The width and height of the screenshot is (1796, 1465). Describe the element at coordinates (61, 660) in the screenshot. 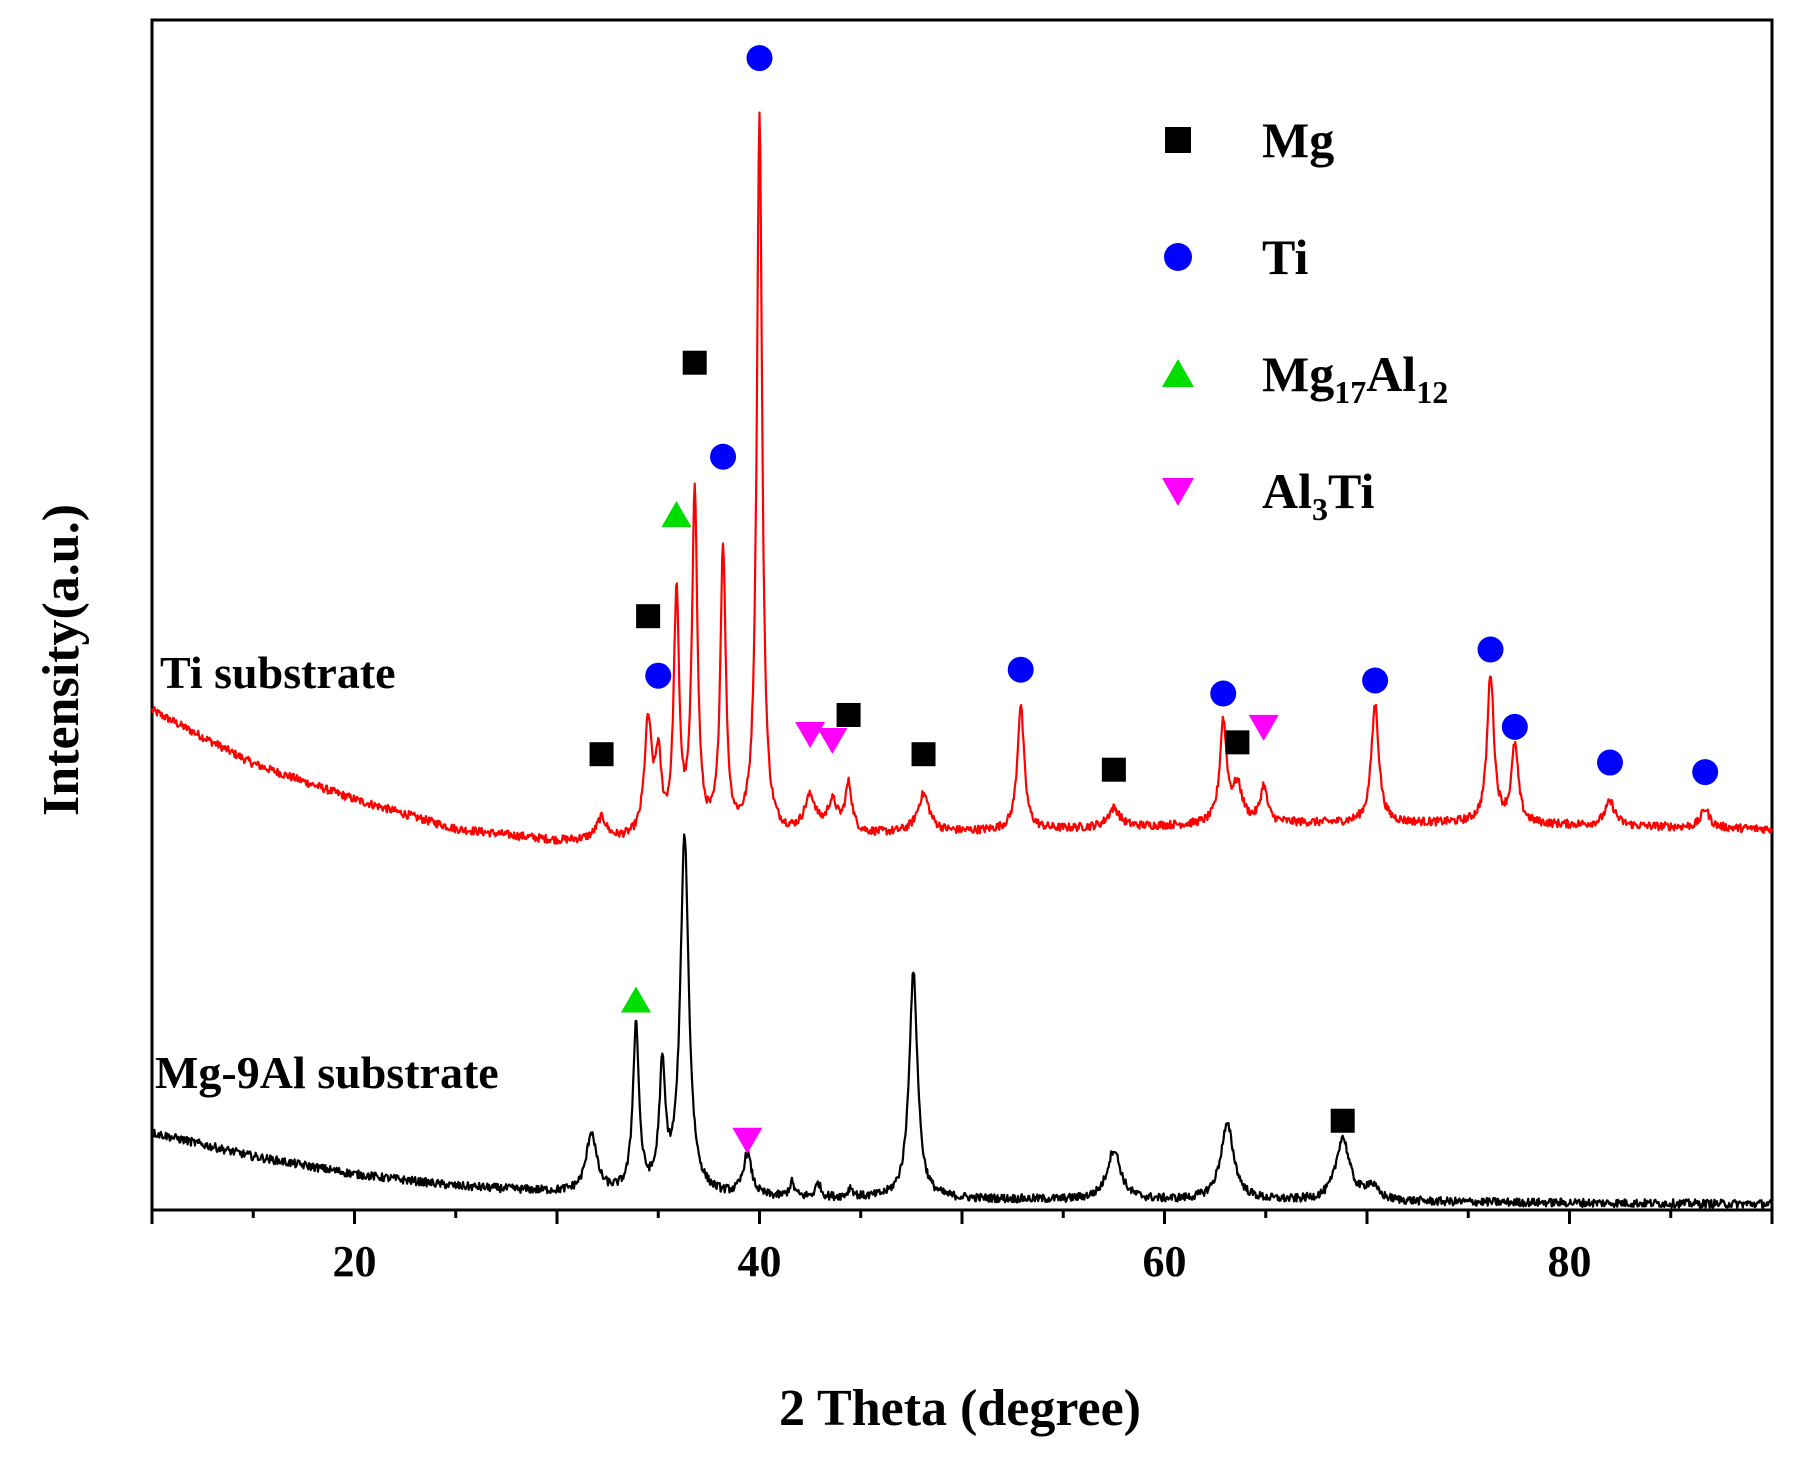

I see `y-axis-title: Intensity(a.u.)` at that location.